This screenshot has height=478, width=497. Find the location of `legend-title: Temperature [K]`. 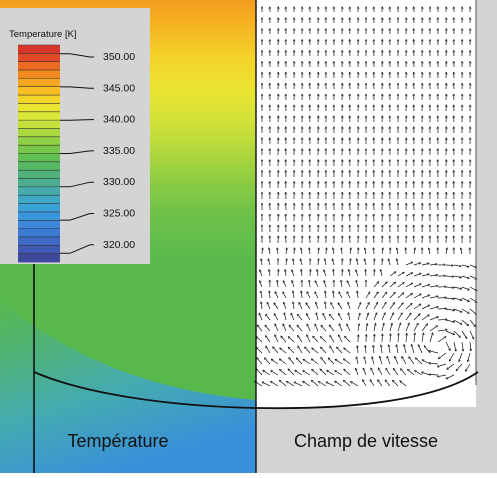

legend-title: Temperature [K] is located at coordinates (43, 34).